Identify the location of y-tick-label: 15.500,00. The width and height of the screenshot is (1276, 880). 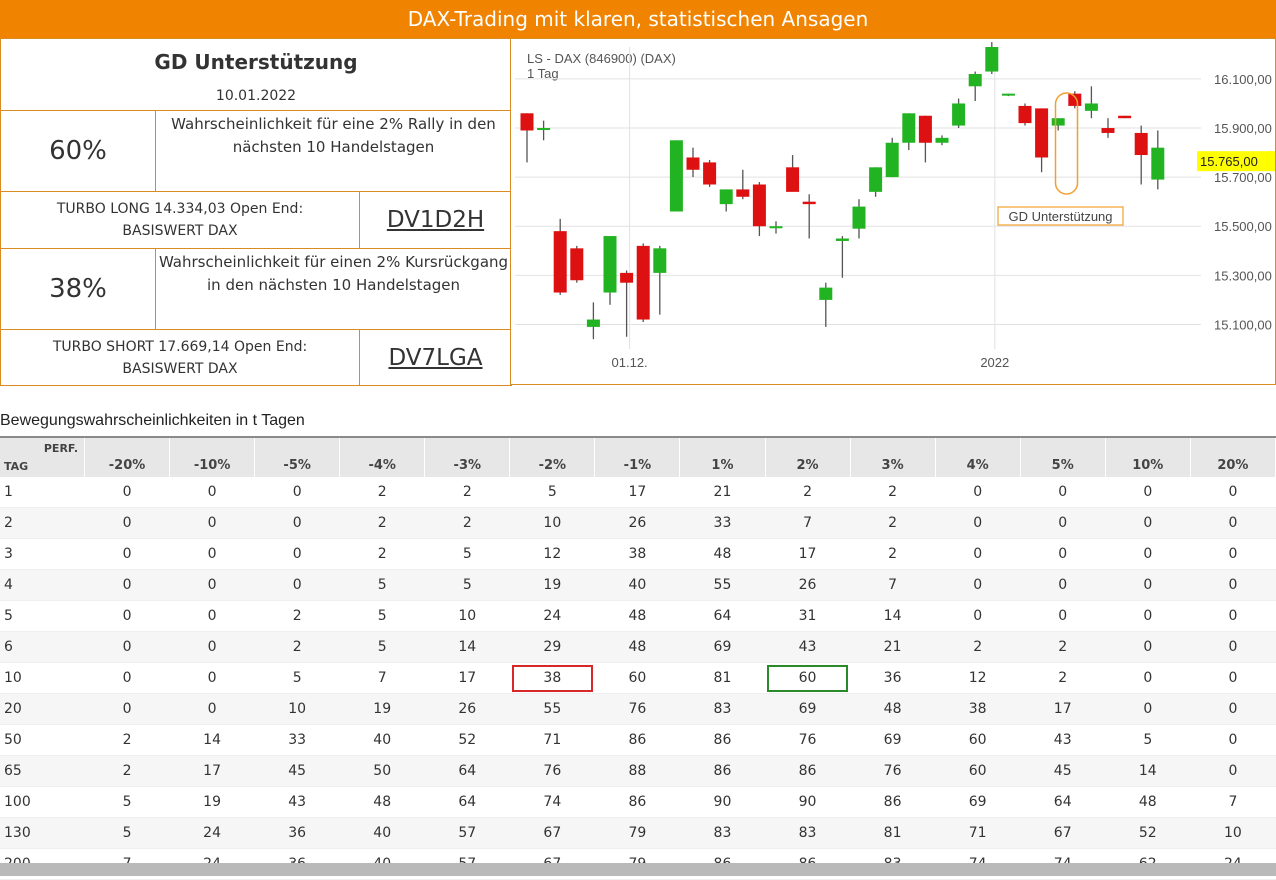
(1243, 226).